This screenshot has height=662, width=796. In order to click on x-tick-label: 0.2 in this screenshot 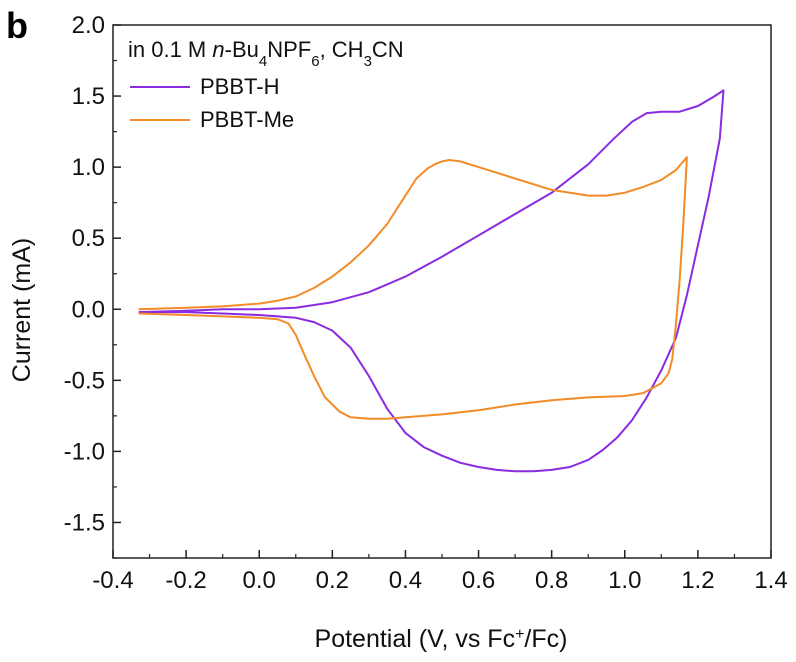, I will do `click(332, 580)`.